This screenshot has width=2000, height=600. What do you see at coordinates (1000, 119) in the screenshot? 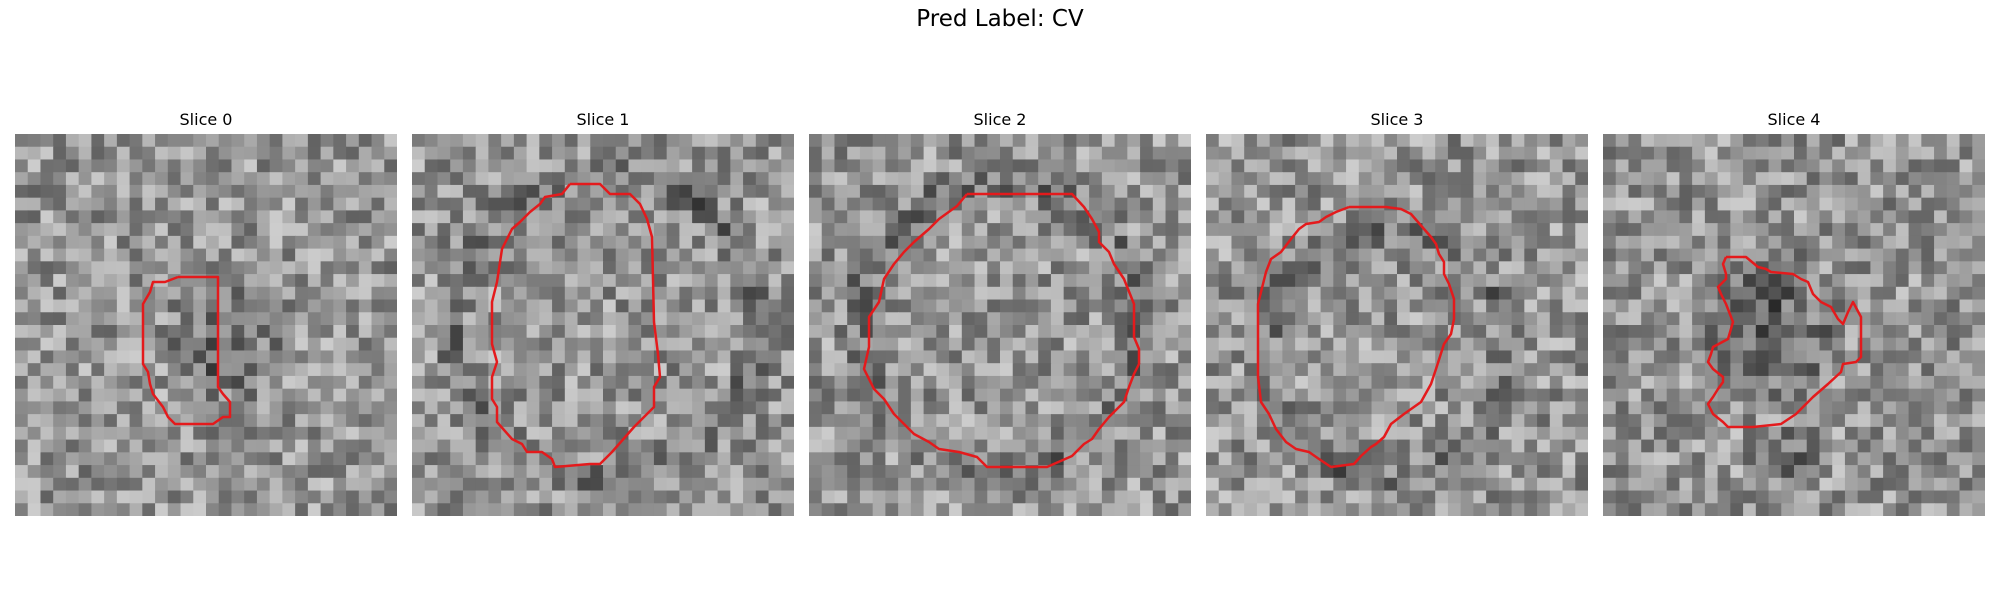
I see `panel-title-slice-2: Slice 2` at bounding box center [1000, 119].